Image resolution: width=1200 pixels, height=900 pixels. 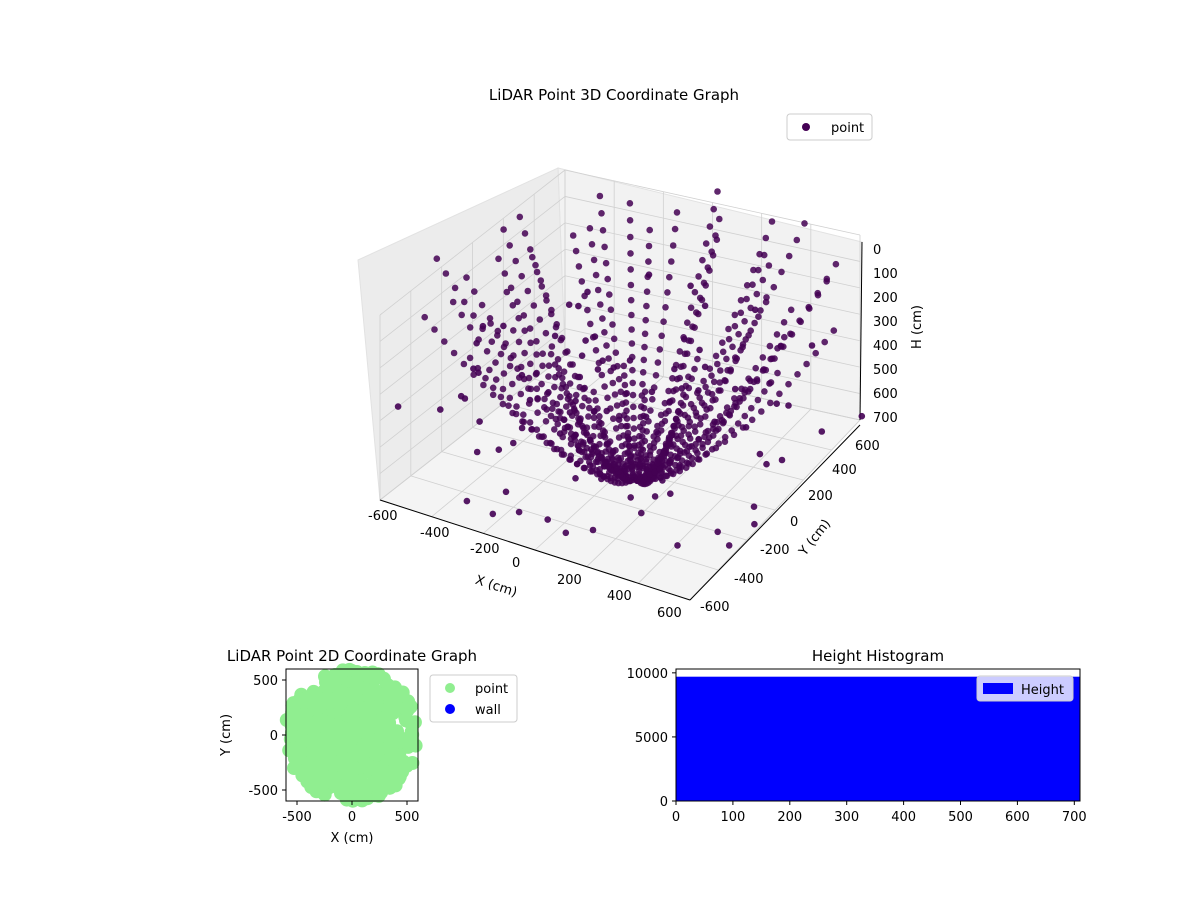 I want to click on x-tick-label: 600, so click(x=669, y=613).